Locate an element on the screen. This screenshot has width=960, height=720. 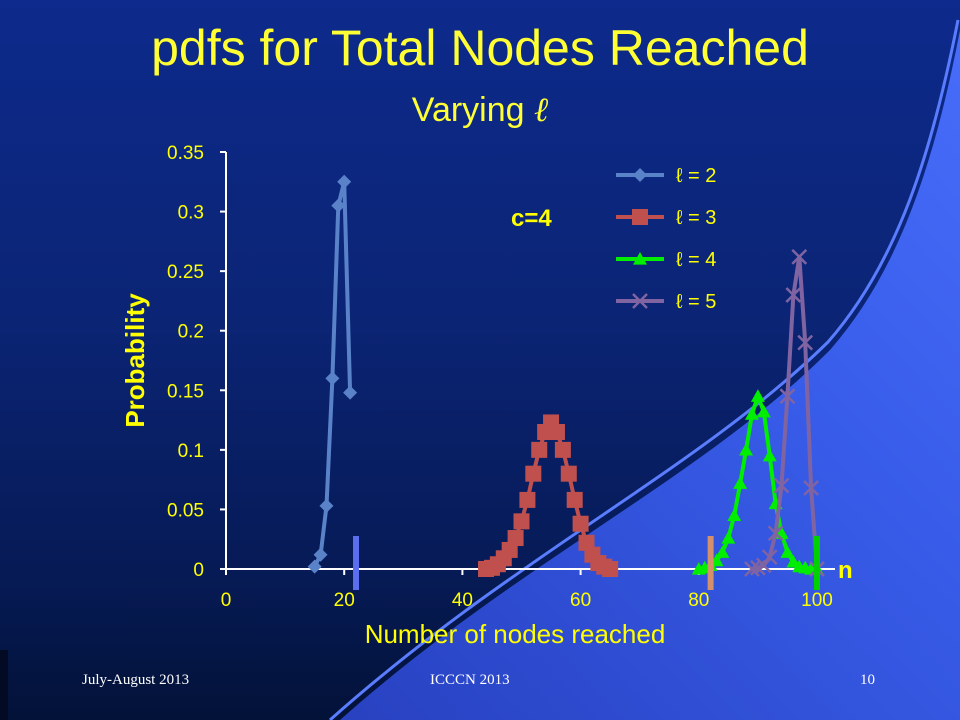
y-tick-label: 0.25 is located at coordinates (185, 272).